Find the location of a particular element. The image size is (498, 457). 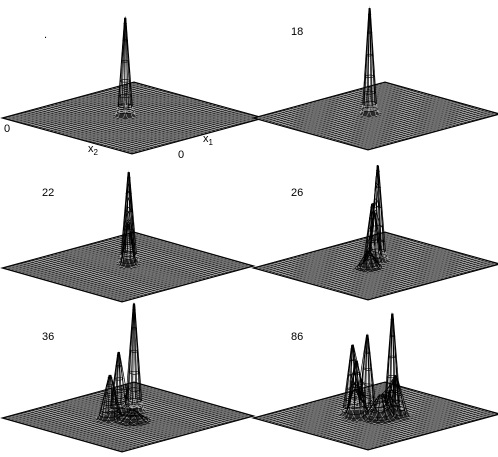

axis-x1-label: x1 is located at coordinates (208, 140).